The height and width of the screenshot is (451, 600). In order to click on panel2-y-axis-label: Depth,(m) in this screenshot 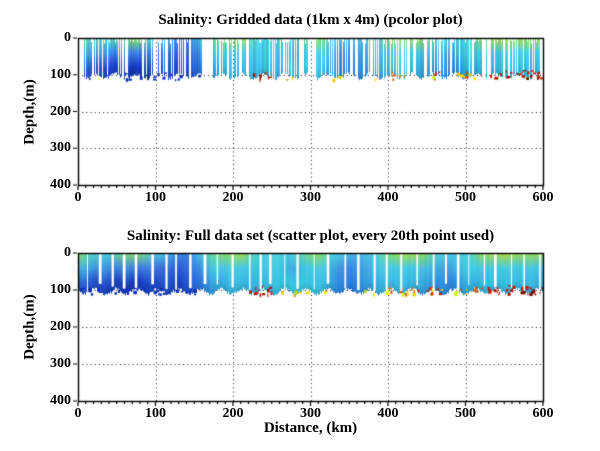, I will do `click(29, 327)`.